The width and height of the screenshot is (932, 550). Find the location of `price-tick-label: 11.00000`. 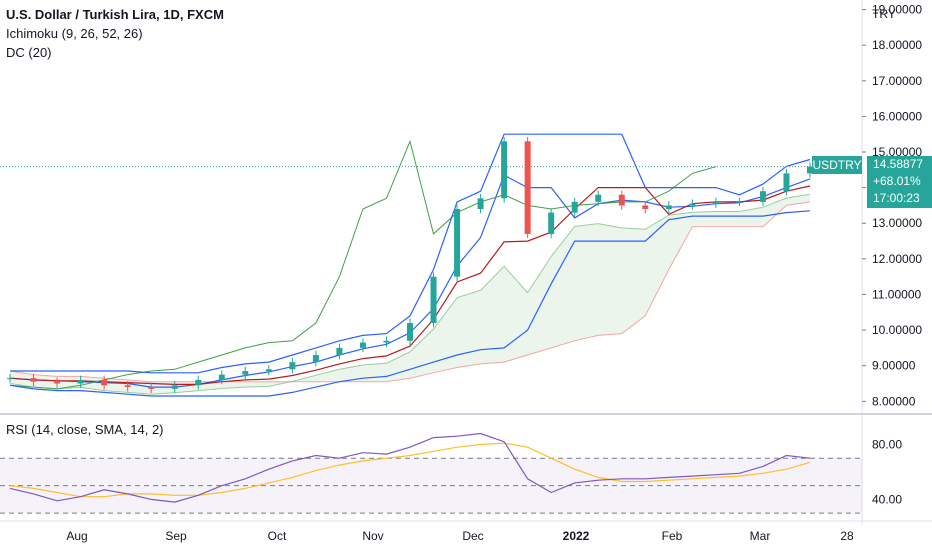

price-tick-label: 11.00000 is located at coordinates (896, 294).